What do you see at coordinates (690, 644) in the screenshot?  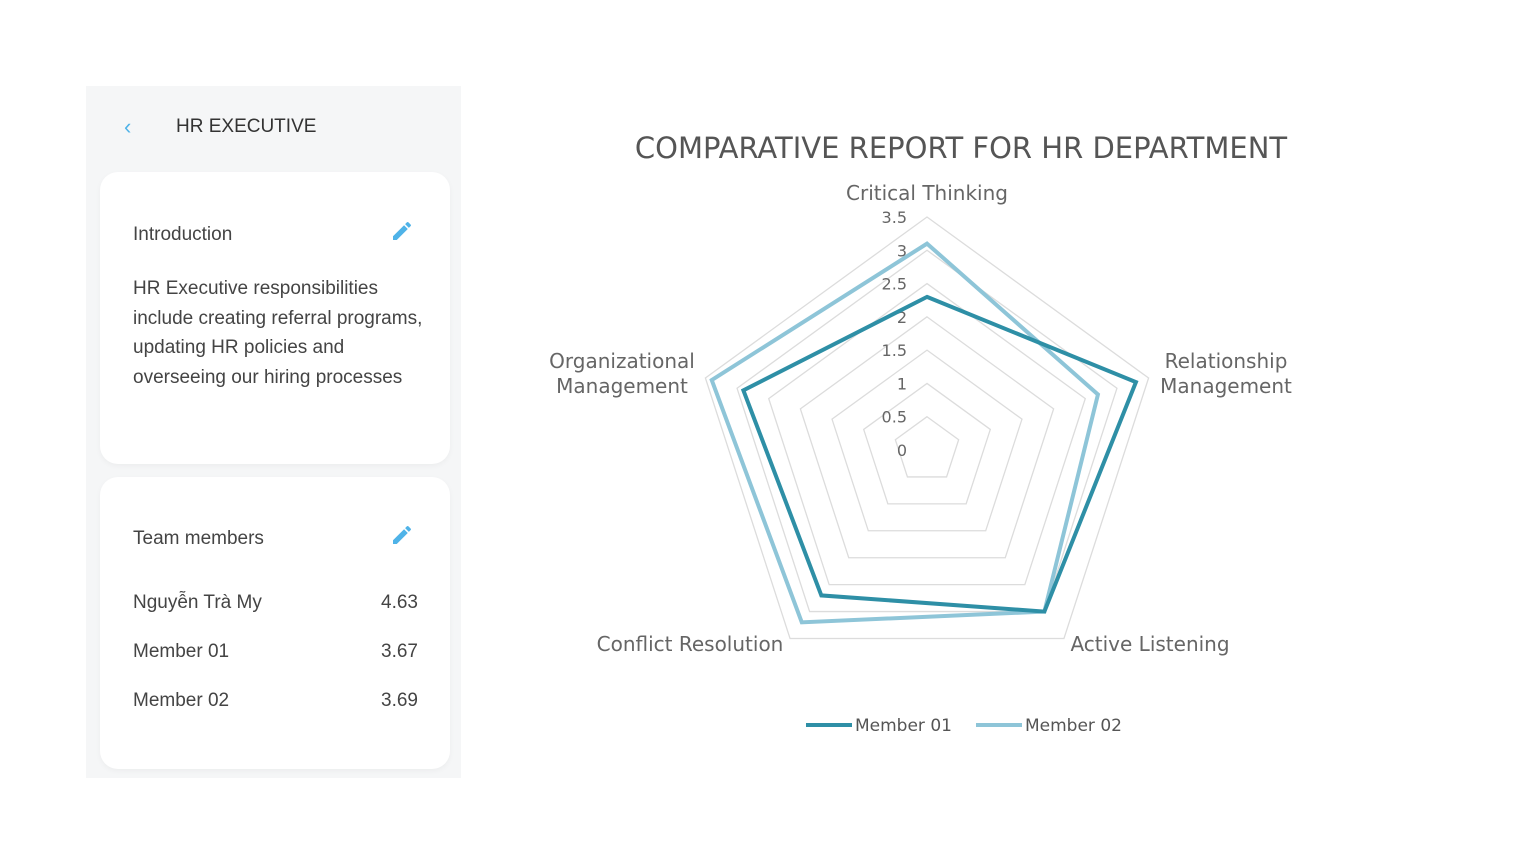 I see `axis-label: Conflict Resolution` at bounding box center [690, 644].